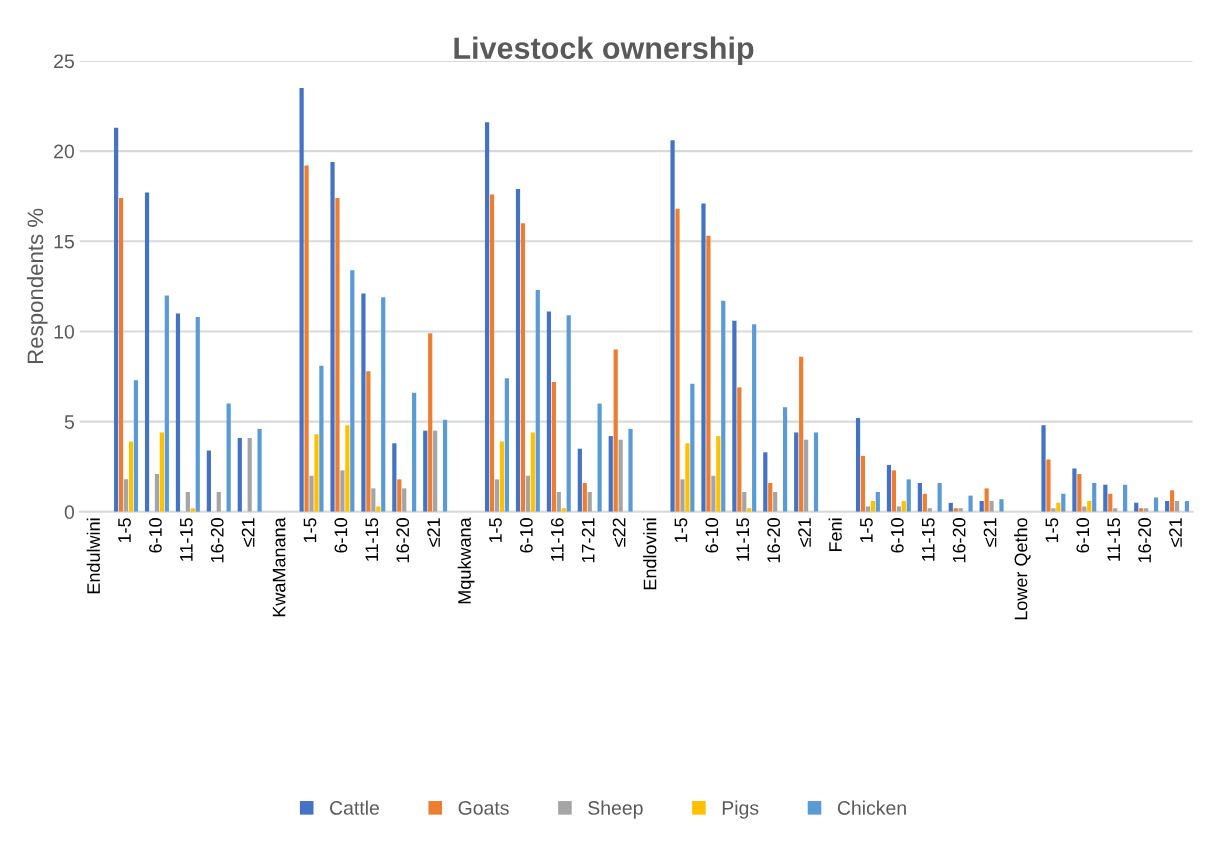 Image resolution: width=1207 pixels, height=846 pixels. What do you see at coordinates (615, 809) in the screenshot?
I see `legend-label: Sheep` at bounding box center [615, 809].